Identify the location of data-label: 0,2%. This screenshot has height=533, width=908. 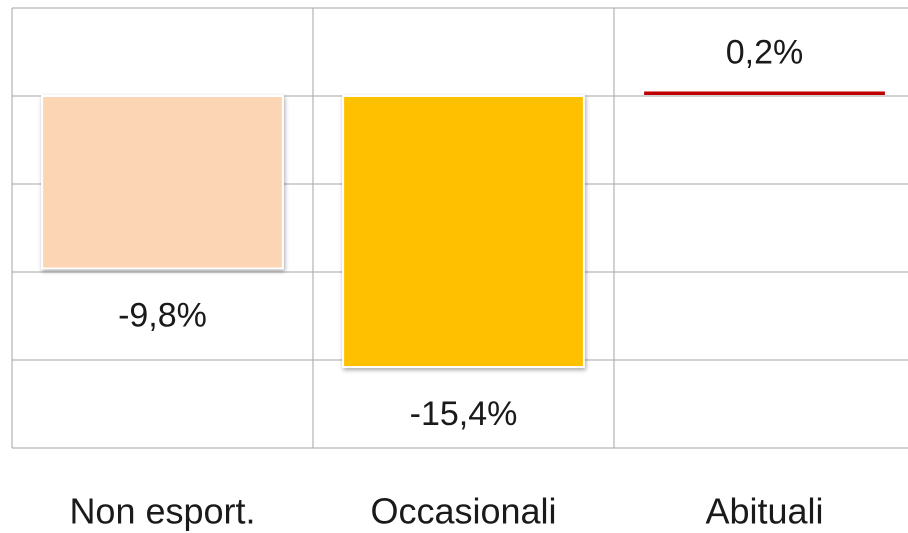
(765, 52).